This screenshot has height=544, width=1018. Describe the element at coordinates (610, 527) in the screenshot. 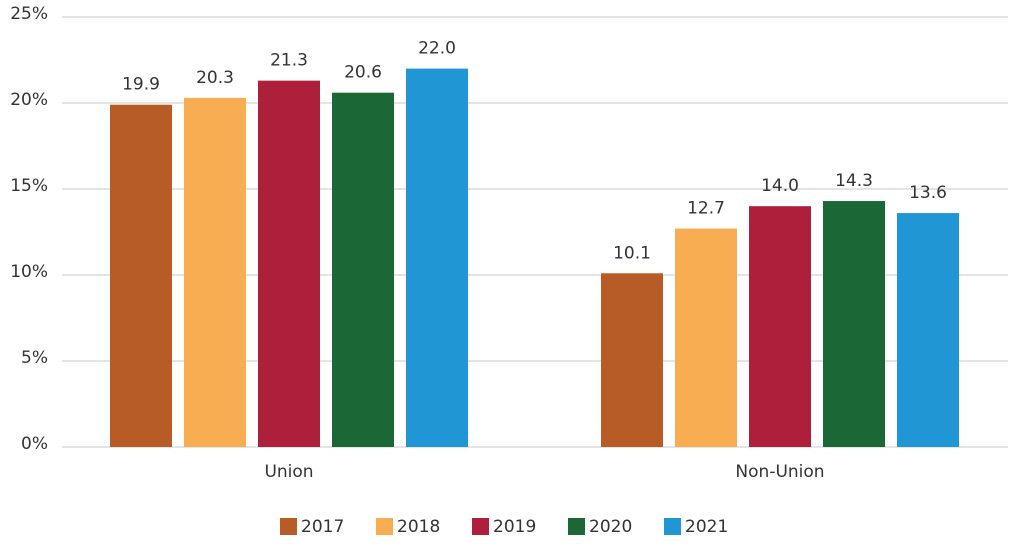

I see `legend-label: 2020` at that location.